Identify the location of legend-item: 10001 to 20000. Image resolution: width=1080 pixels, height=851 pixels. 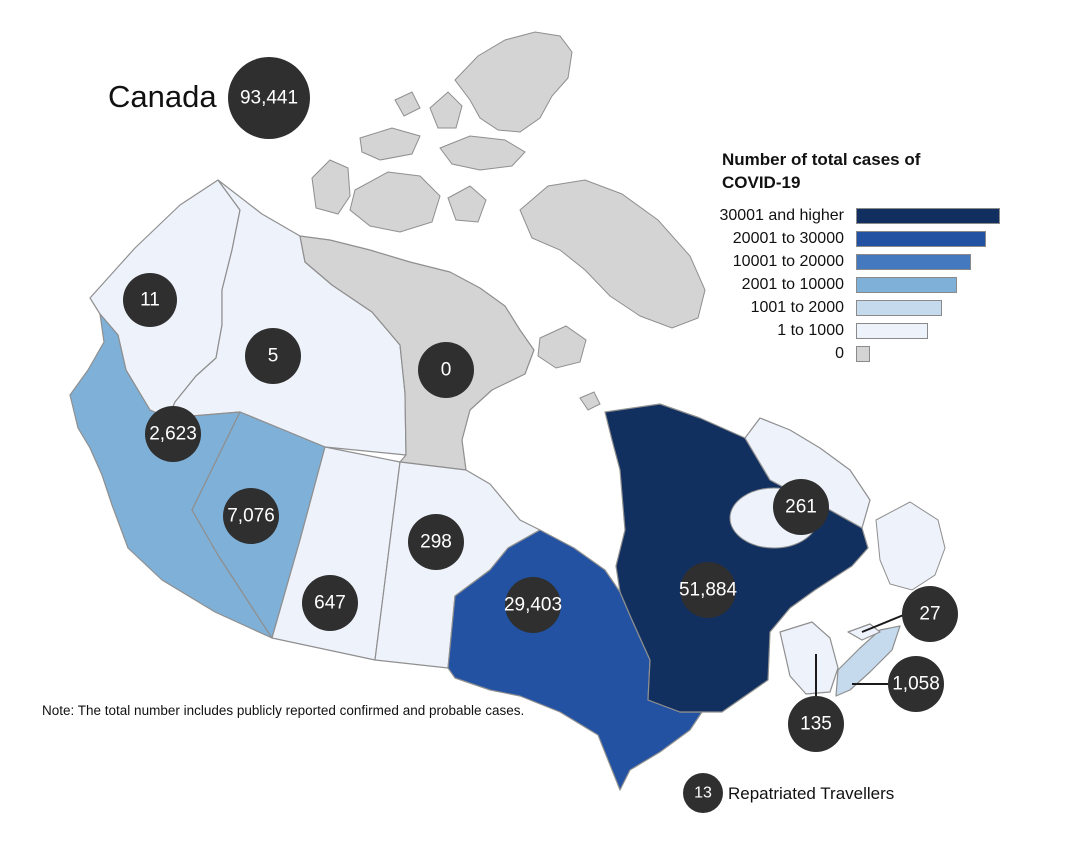
(840, 262).